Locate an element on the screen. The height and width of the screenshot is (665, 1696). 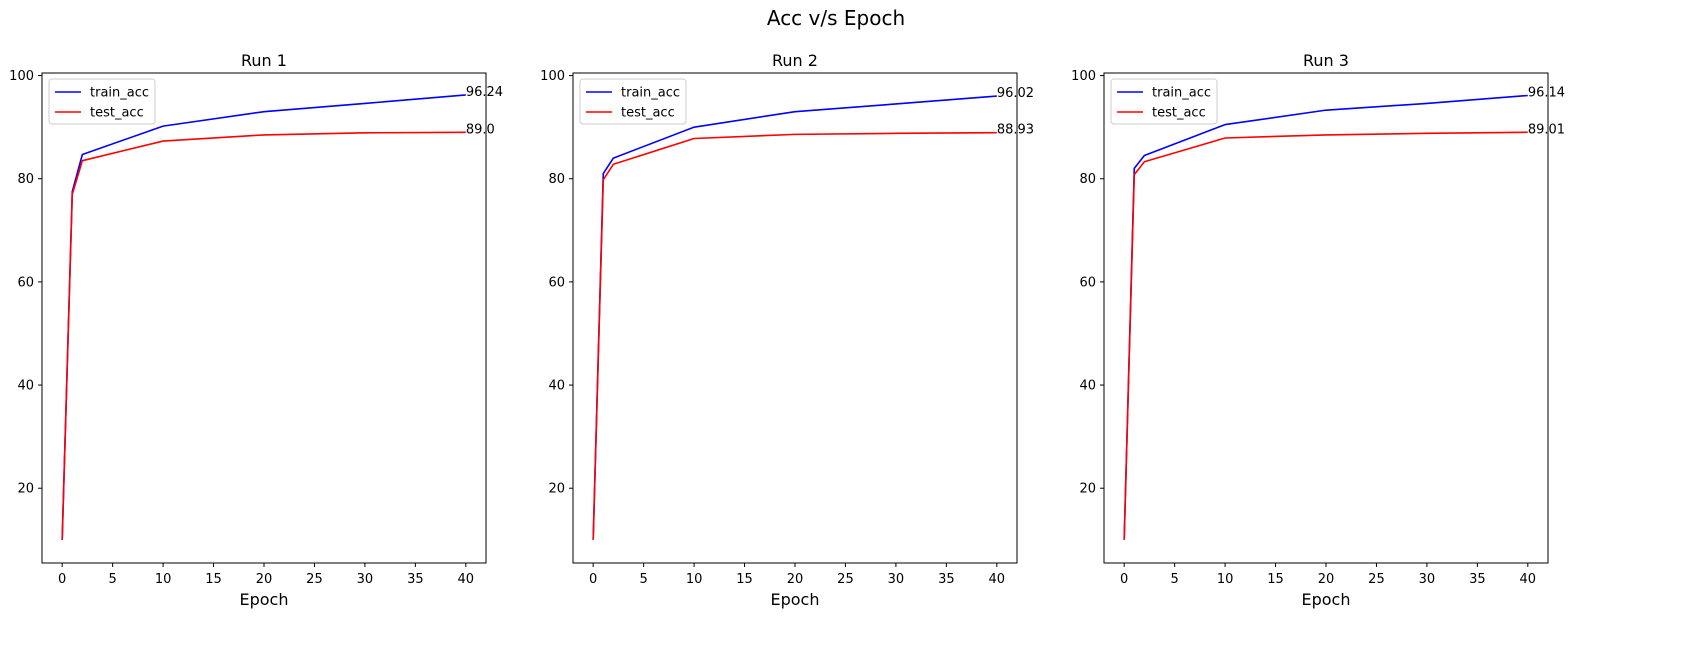
panel-title: Run 2 is located at coordinates (795, 60).